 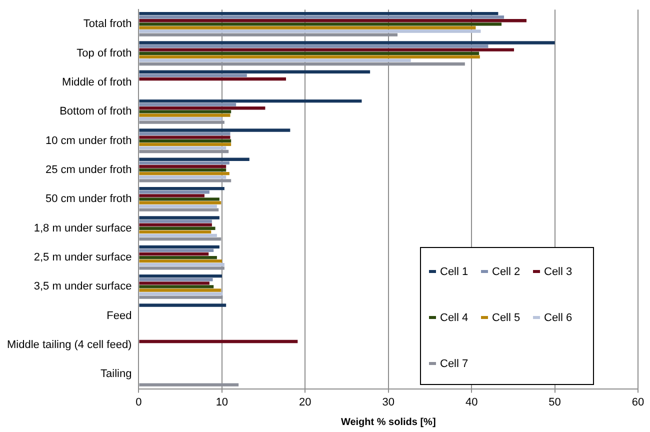 I want to click on y-tick-label: Middle of froth, so click(x=97, y=82).